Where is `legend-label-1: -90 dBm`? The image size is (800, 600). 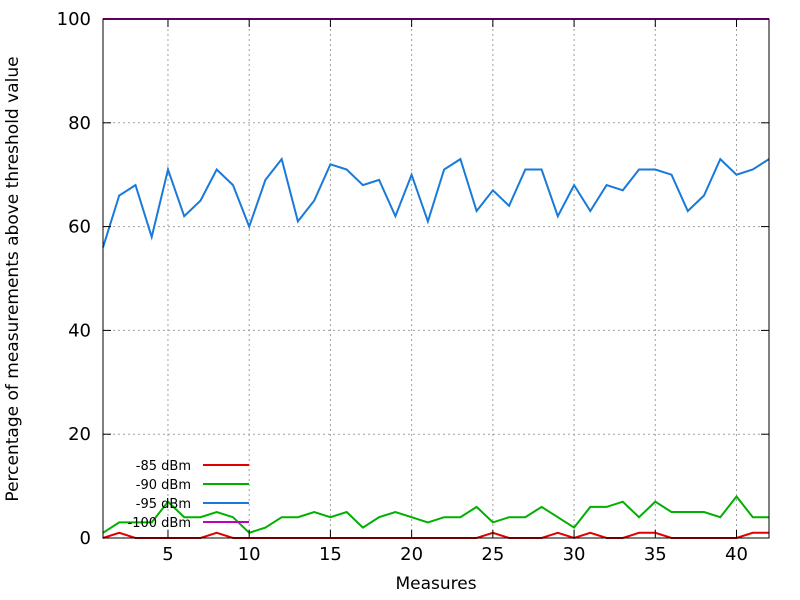 legend-label-1: -90 dBm is located at coordinates (163, 485).